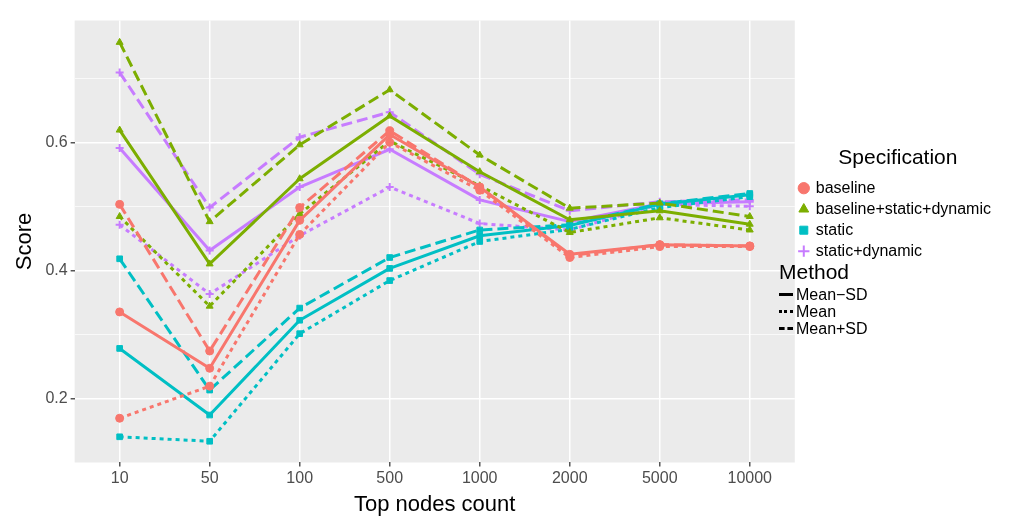  What do you see at coordinates (659, 478) in the screenshot?
I see `x-tick-label: 5000` at bounding box center [659, 478].